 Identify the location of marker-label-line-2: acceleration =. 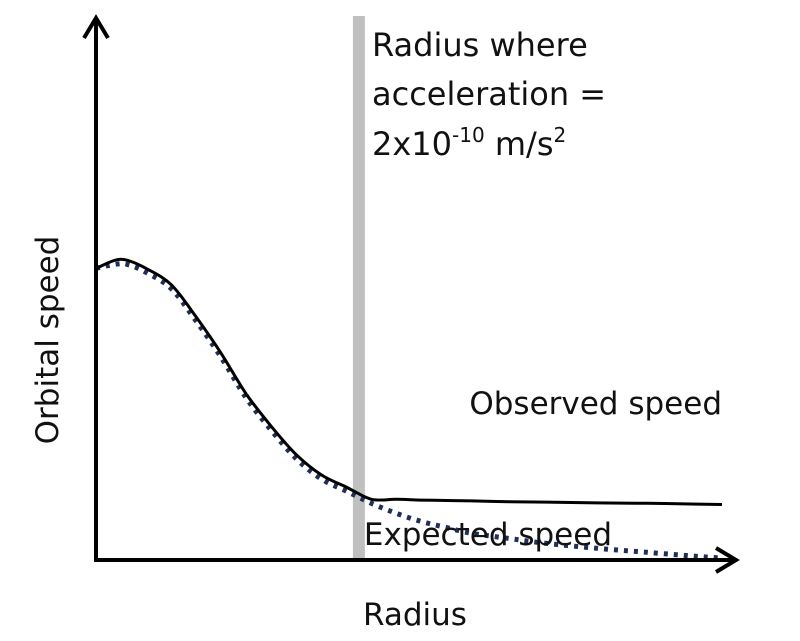
(489, 94).